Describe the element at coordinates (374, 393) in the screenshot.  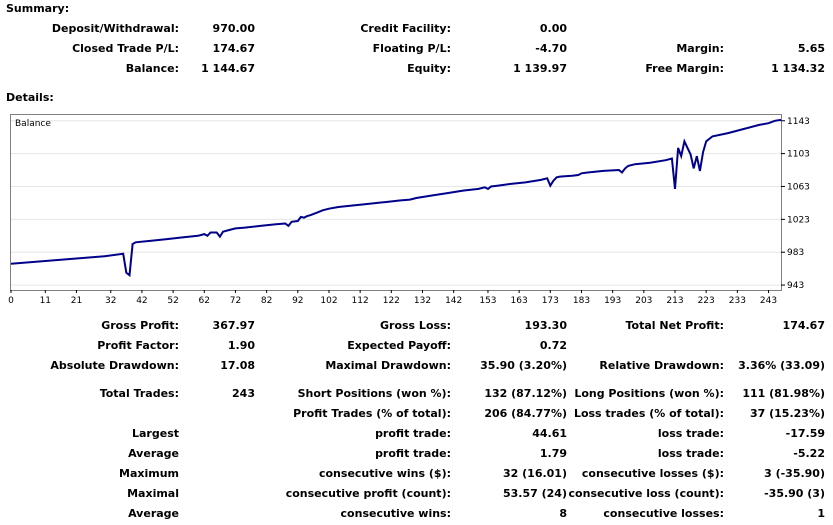
I see `details-label: Short Positions (won %):` at that location.